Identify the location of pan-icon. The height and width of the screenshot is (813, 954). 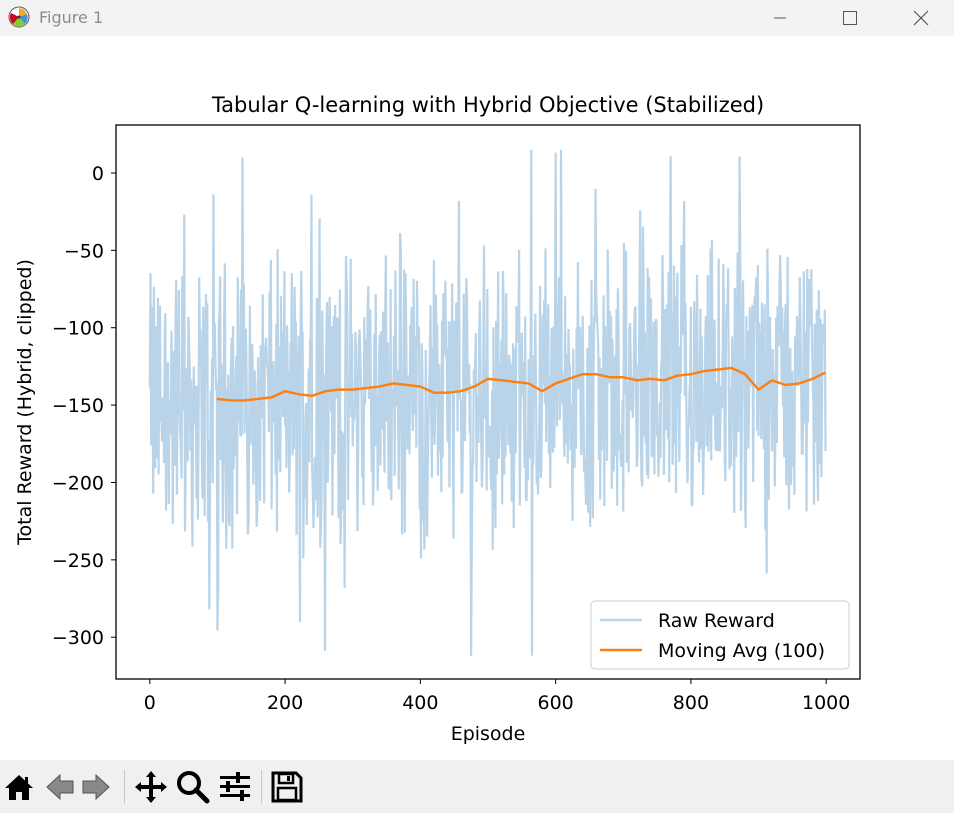
(151, 787).